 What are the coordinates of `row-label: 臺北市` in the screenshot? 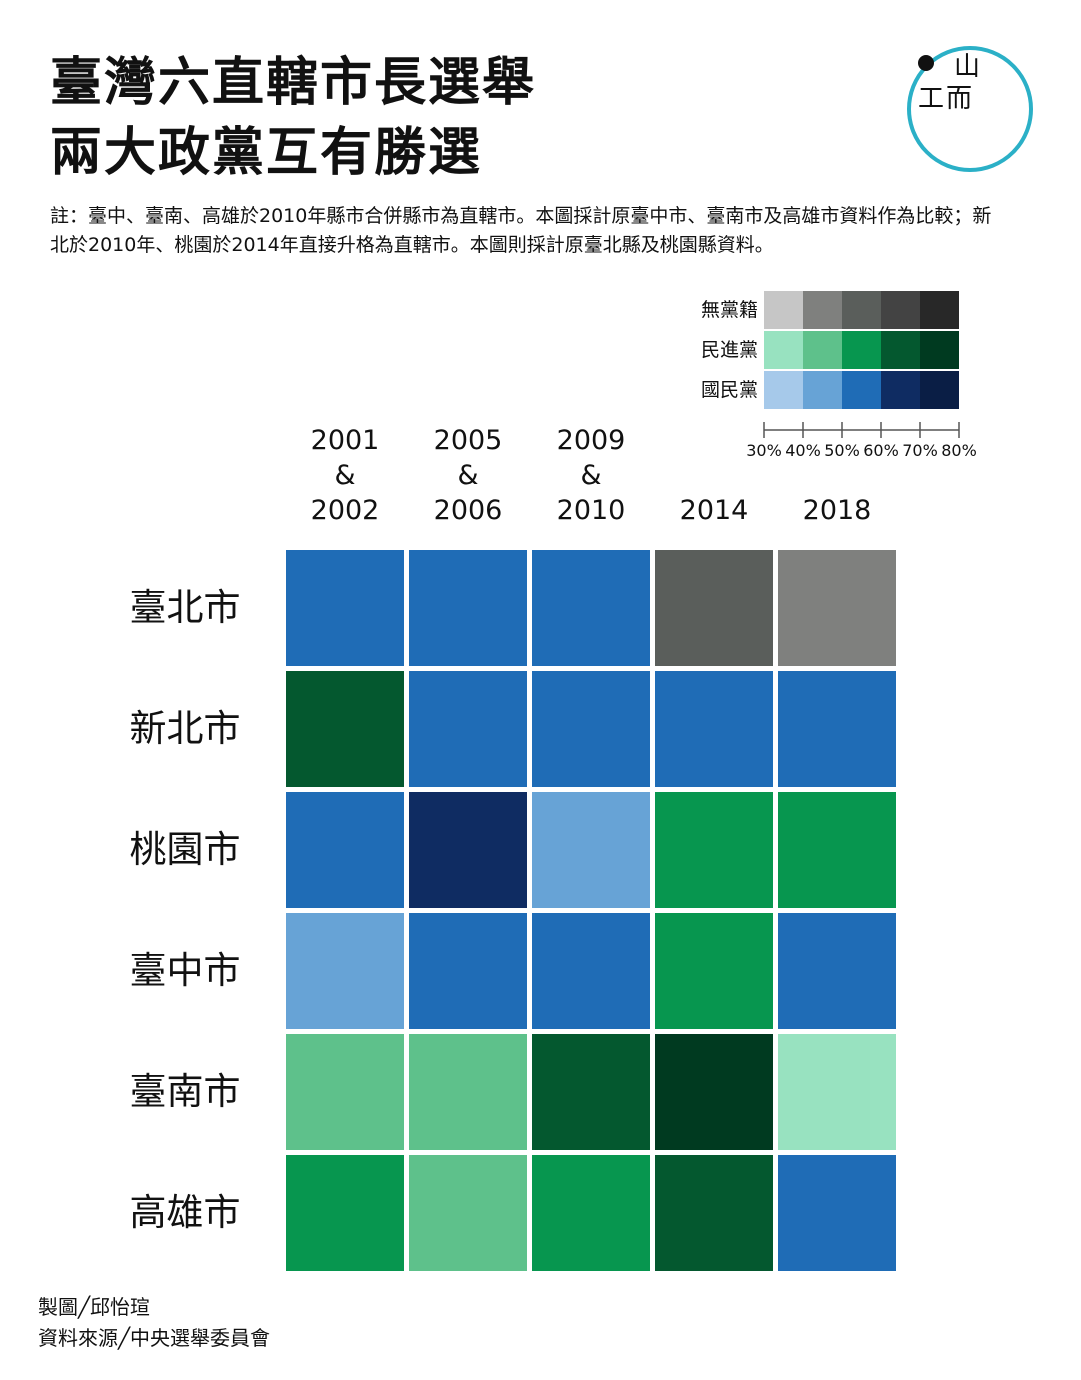 It's located at (185, 607).